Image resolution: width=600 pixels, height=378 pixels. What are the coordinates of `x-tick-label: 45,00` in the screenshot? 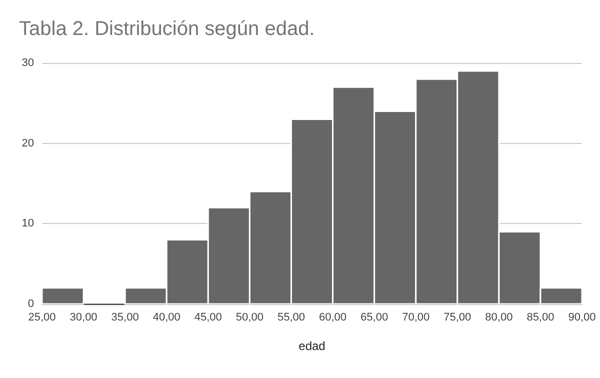 It's located at (208, 318).